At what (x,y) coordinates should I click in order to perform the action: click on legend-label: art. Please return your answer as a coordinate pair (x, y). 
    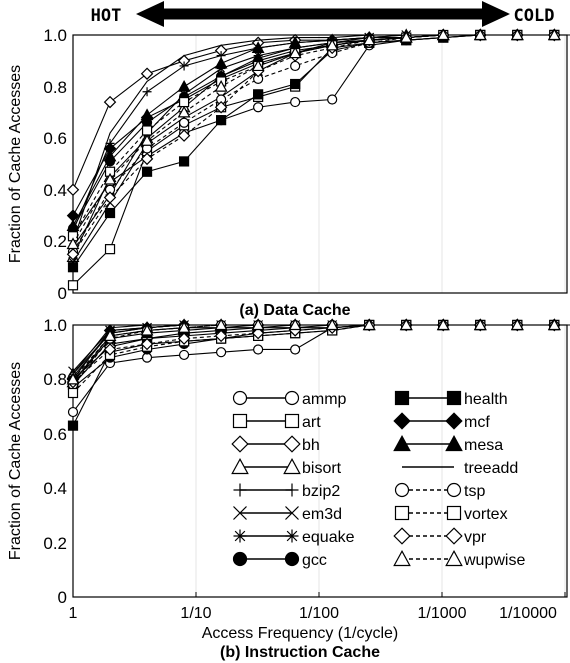
    Looking at the image, I should click on (311, 422).